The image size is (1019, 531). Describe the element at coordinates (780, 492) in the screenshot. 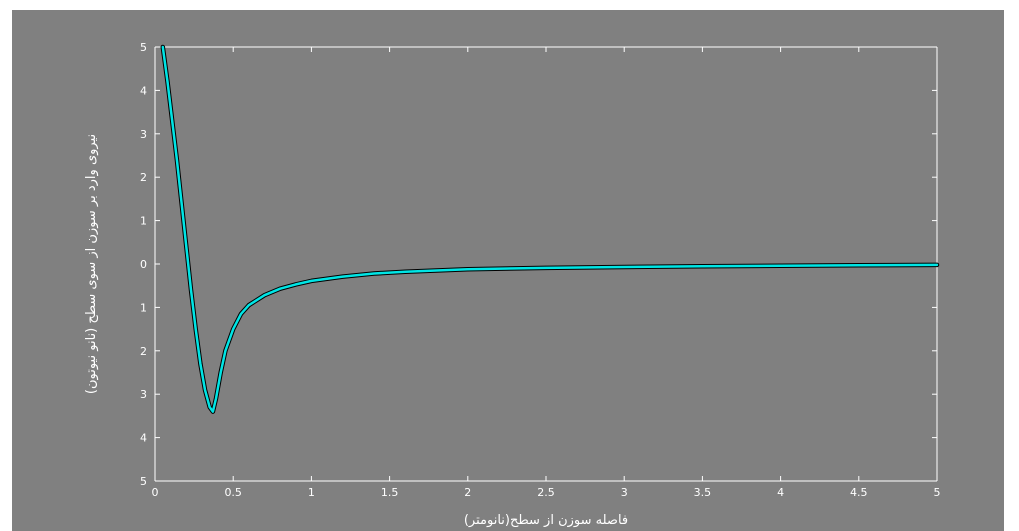

I see `x-tick-label: 4` at that location.